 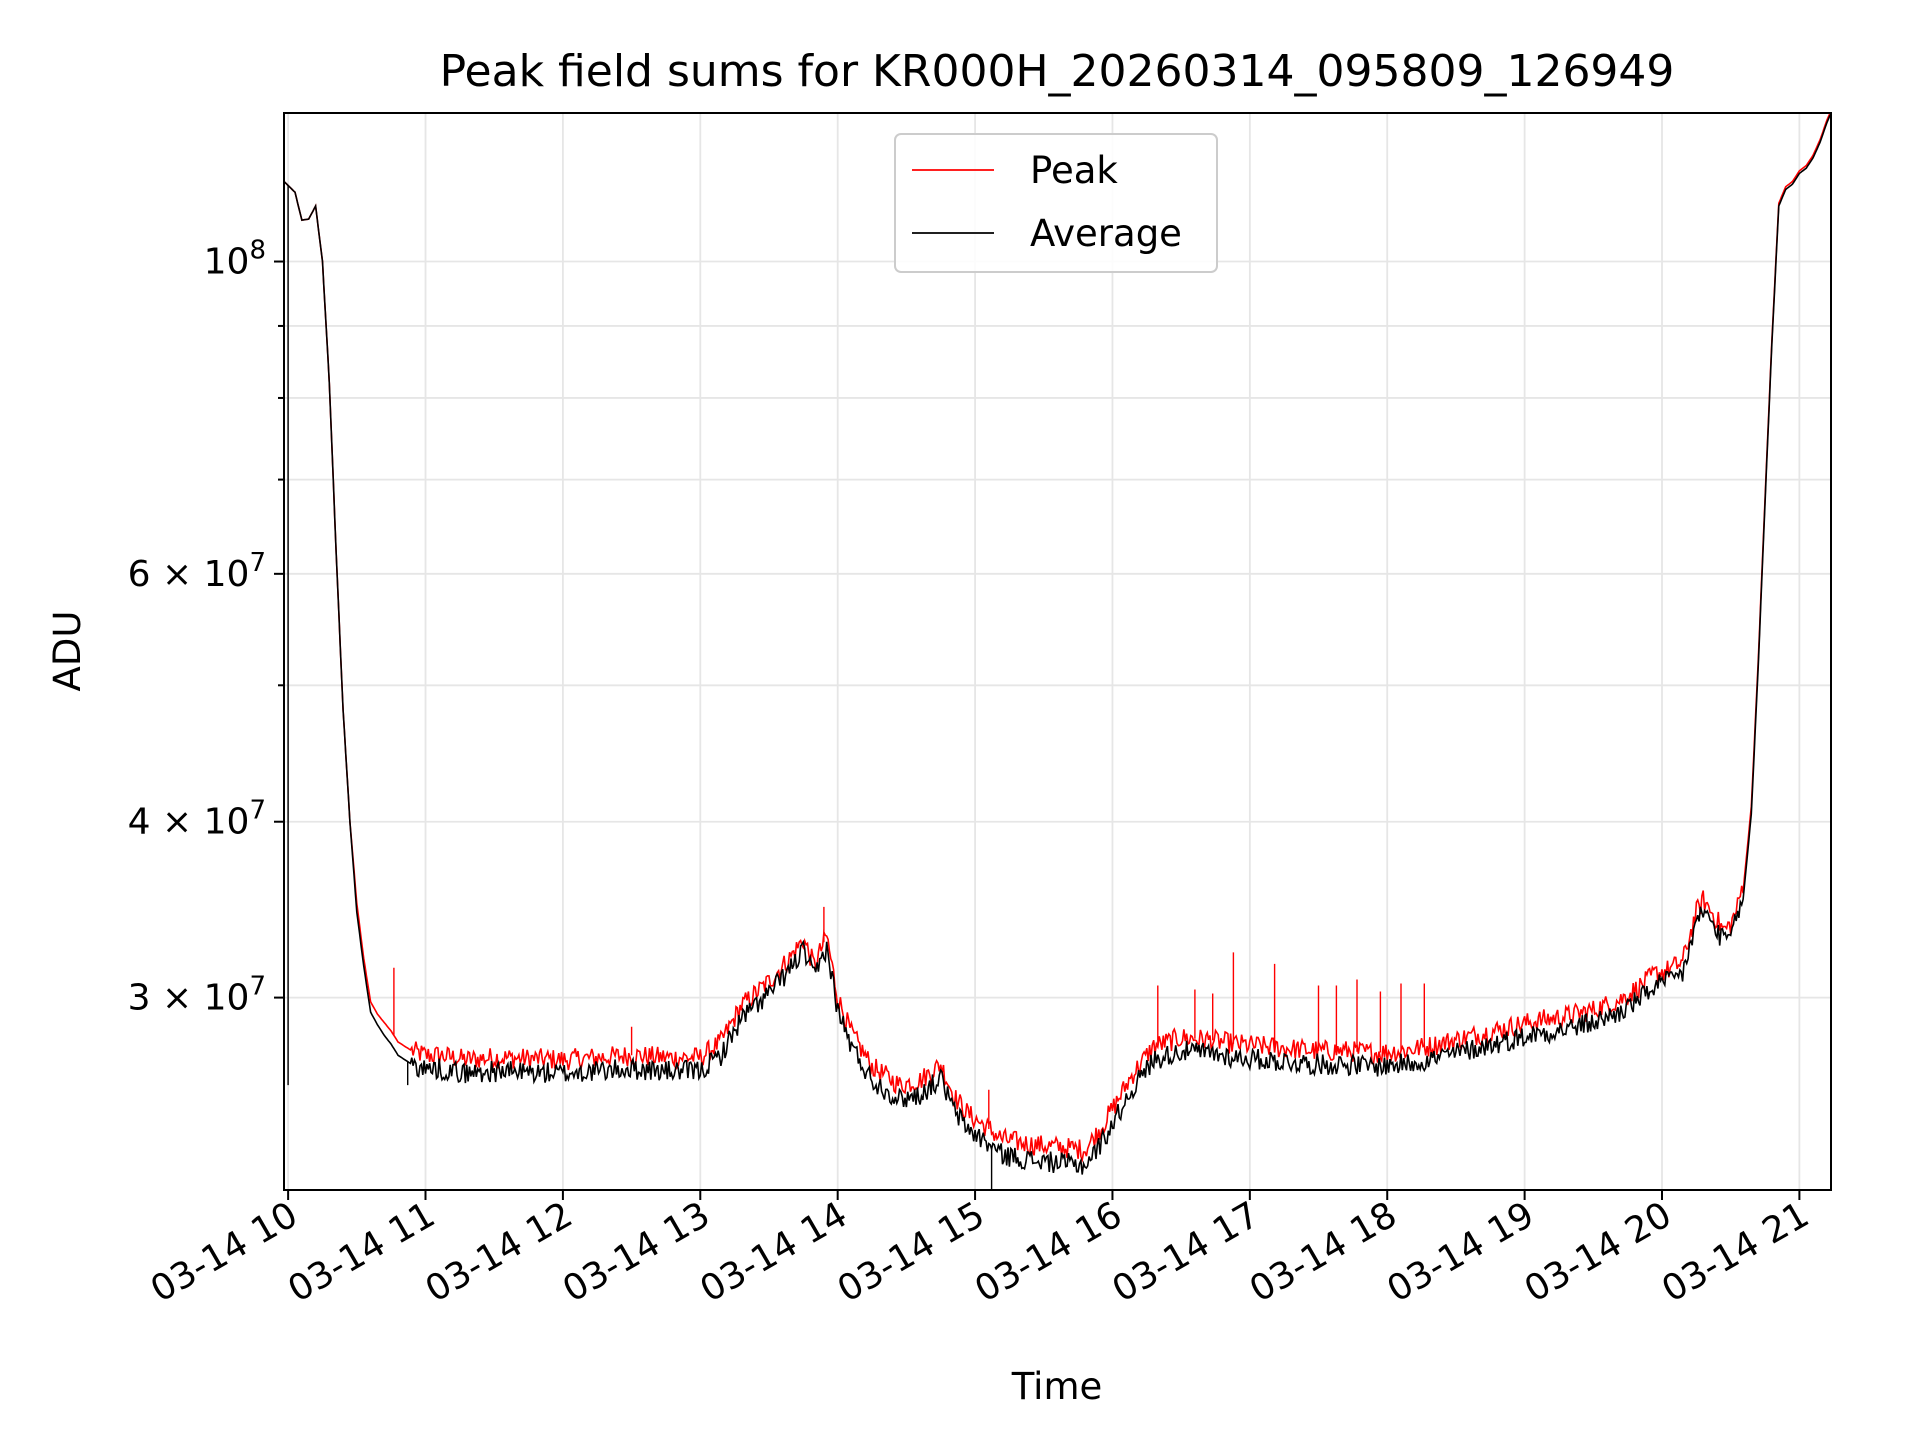 What do you see at coordinates (224, 1252) in the screenshot?
I see `x-tick-label: 03-14 10` at bounding box center [224, 1252].